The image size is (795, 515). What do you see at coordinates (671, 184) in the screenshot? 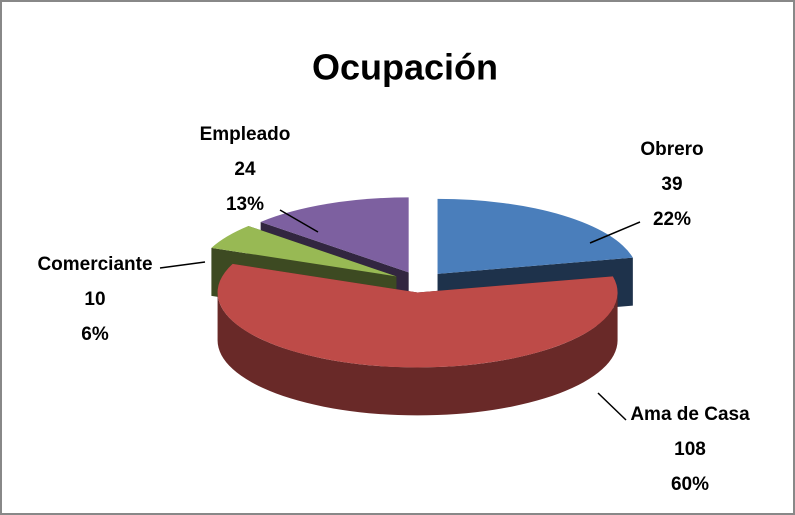
I see `label-value: 39` at bounding box center [671, 184].